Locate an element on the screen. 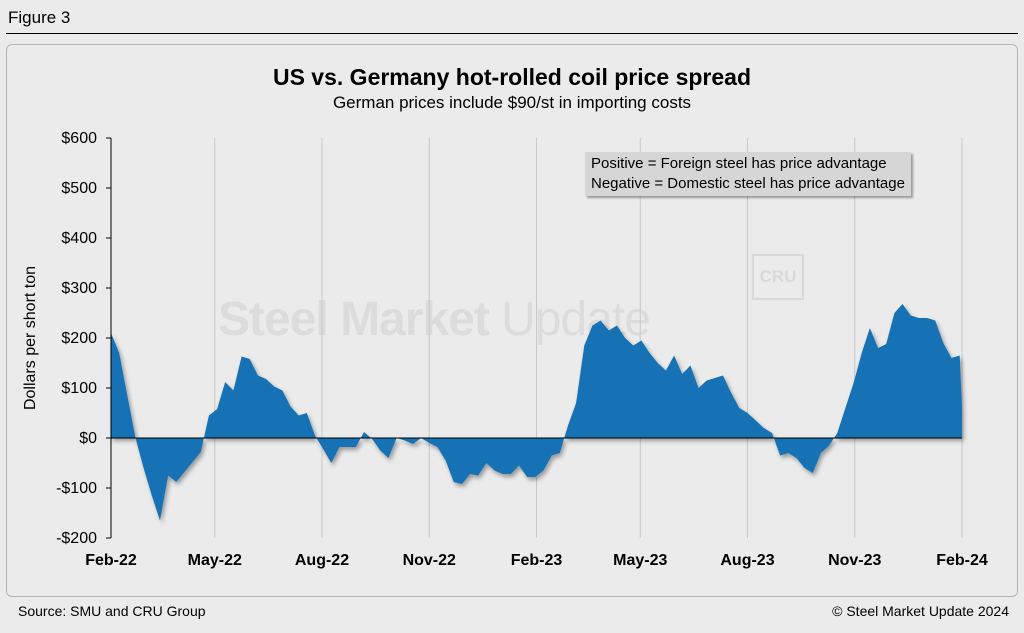  x-tick-label-4: Feb-23 is located at coordinates (537, 560).